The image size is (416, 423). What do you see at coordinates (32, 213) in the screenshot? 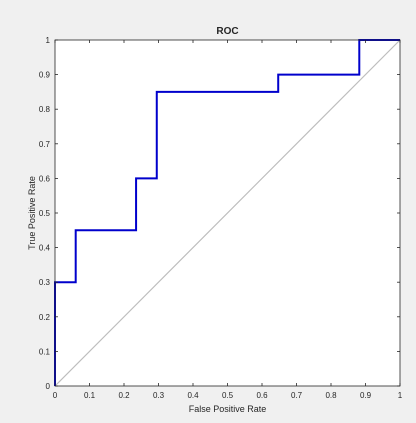
I see `y-axis-label: True Positive Rate` at bounding box center [32, 213].